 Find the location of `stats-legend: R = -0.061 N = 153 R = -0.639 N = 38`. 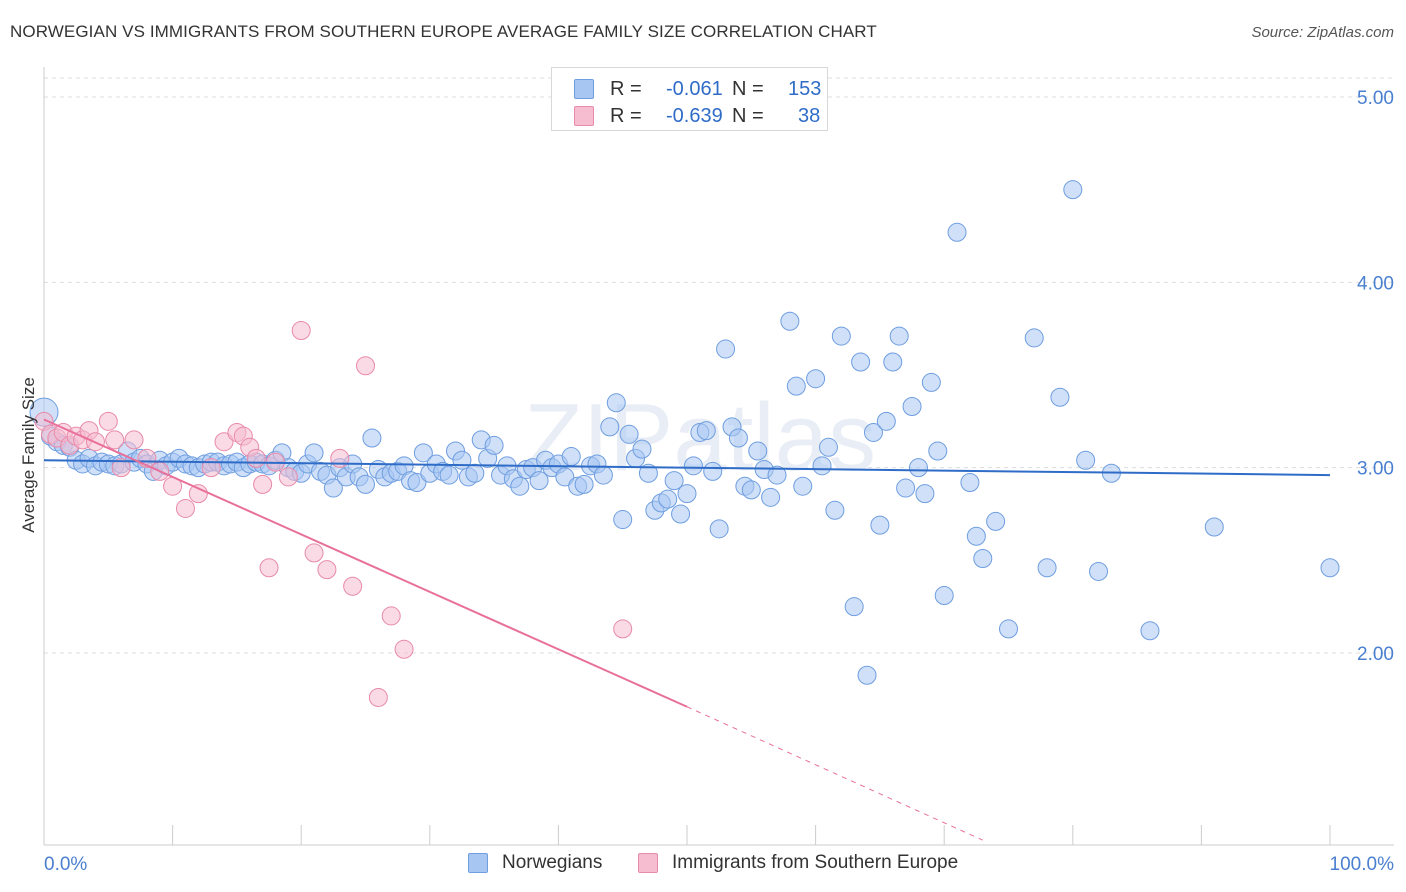

stats-legend: R = -0.061 N = 153 R = -0.639 N = 38 is located at coordinates (689, 99).